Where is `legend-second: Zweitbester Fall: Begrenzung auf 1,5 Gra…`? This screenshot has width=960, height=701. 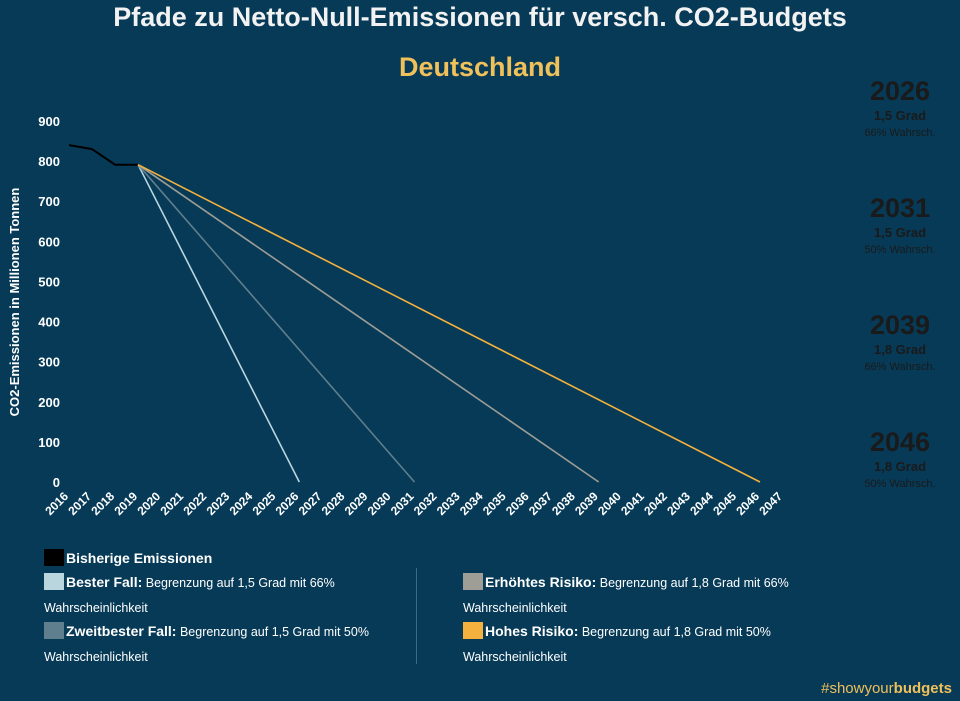
legend-second: Zweitbester Fall: Begrenzung auf 1,5 Gra… is located at coordinates (206, 644).